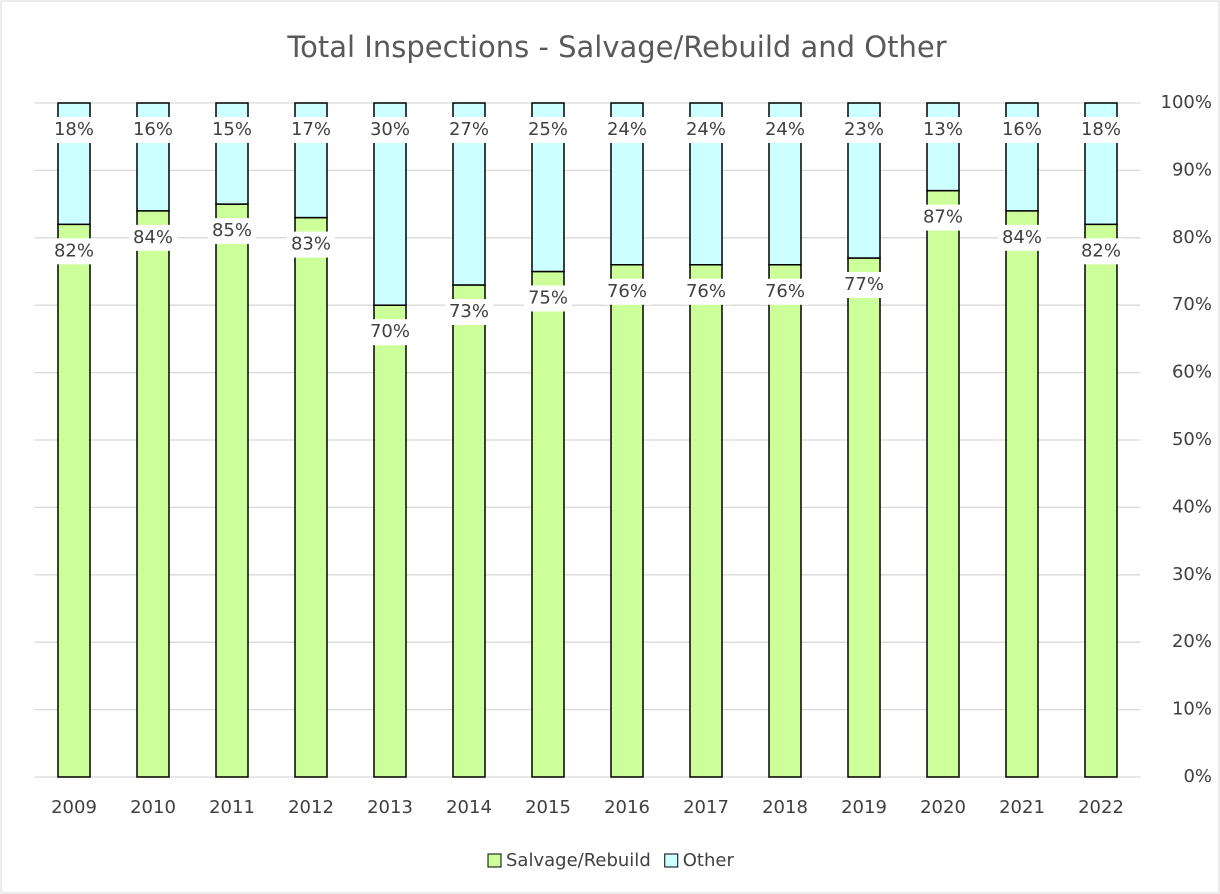  Describe the element at coordinates (1192, 709) in the screenshot. I see `y-tick-label: 10%` at that location.